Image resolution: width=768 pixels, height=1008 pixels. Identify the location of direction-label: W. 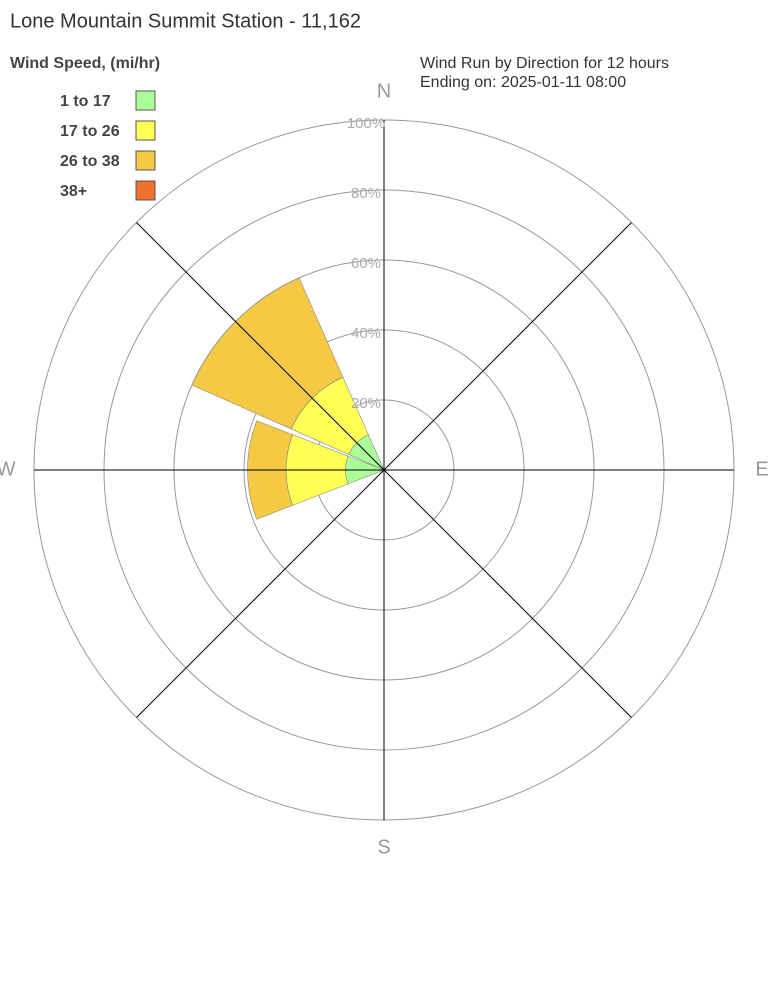
(8, 469).